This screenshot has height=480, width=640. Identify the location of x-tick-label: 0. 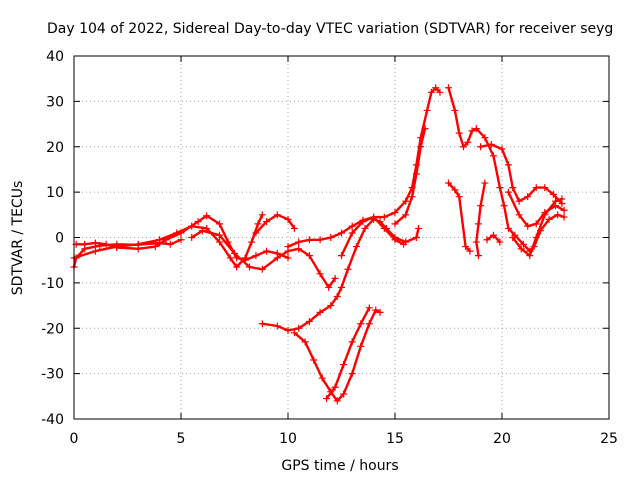
(74, 439).